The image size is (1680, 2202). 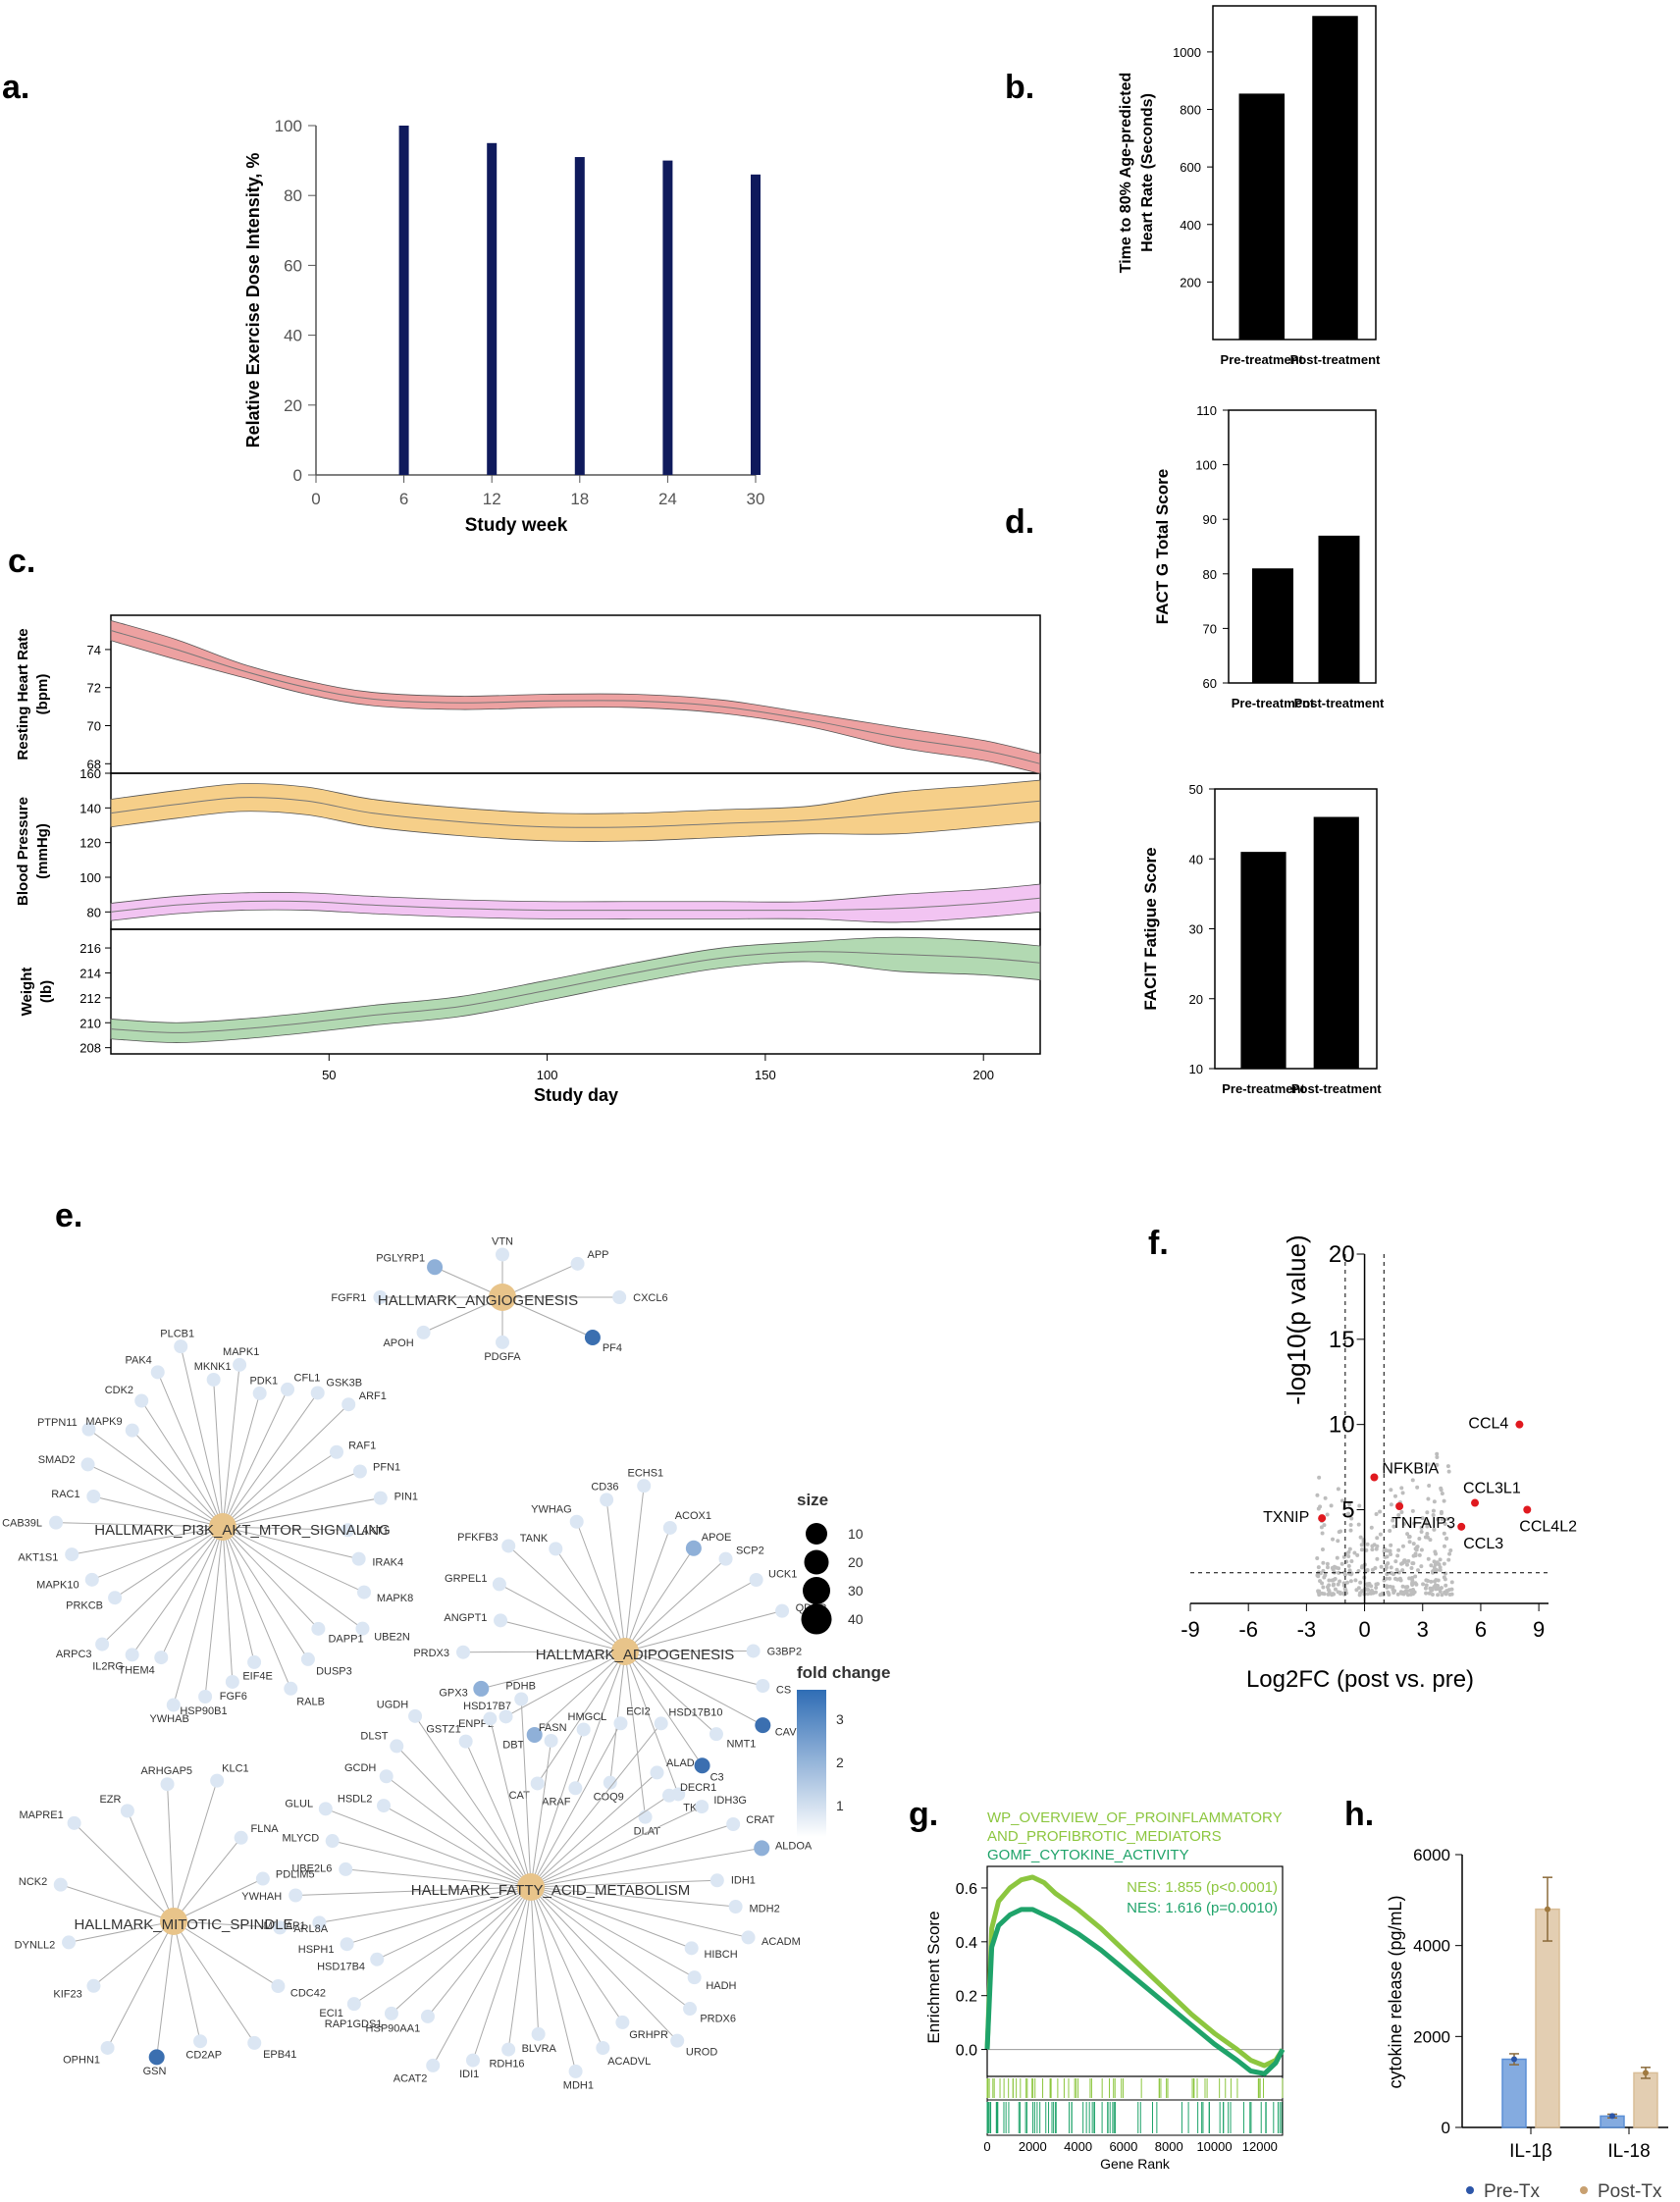 I want to click on systolic-band, so click(x=575, y=810).